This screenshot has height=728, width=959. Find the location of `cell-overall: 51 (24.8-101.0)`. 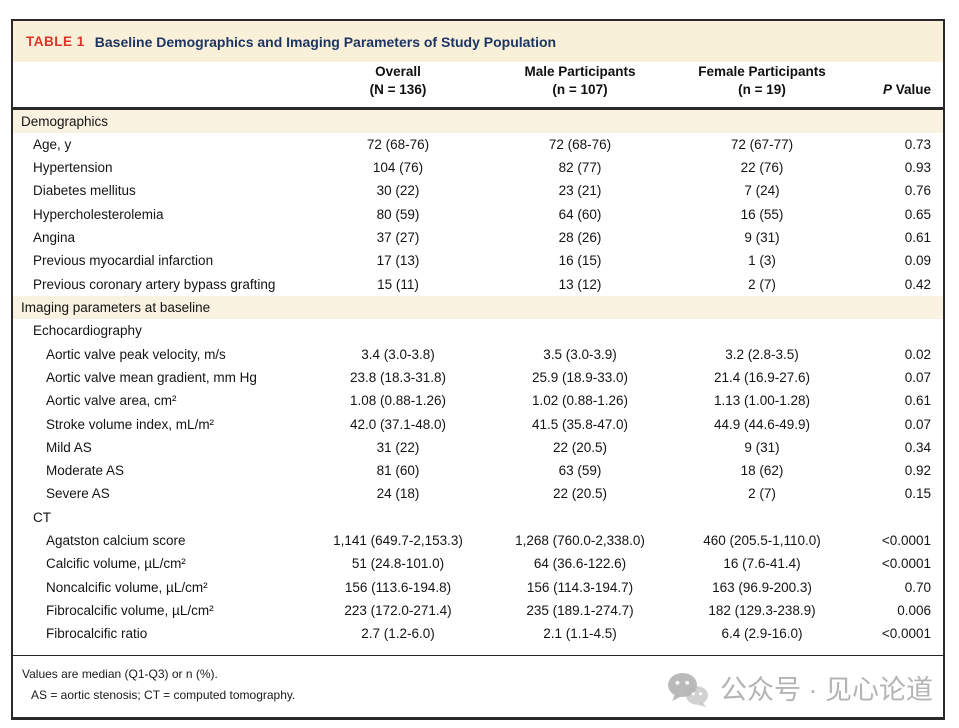

cell-overall: 51 (24.8-101.0) is located at coordinates (398, 564).